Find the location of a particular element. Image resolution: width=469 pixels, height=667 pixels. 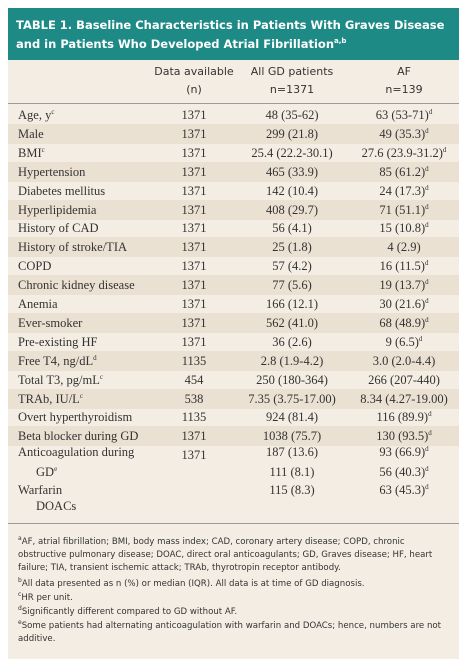

row-label-text: Hyperlipidemia is located at coordinates (57, 209).